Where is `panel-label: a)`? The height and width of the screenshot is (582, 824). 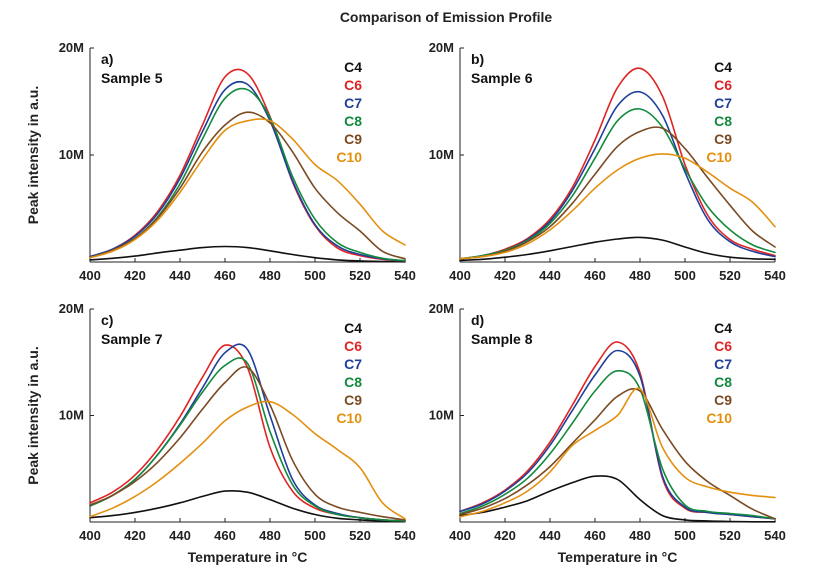 panel-label: a) is located at coordinates (107, 59).